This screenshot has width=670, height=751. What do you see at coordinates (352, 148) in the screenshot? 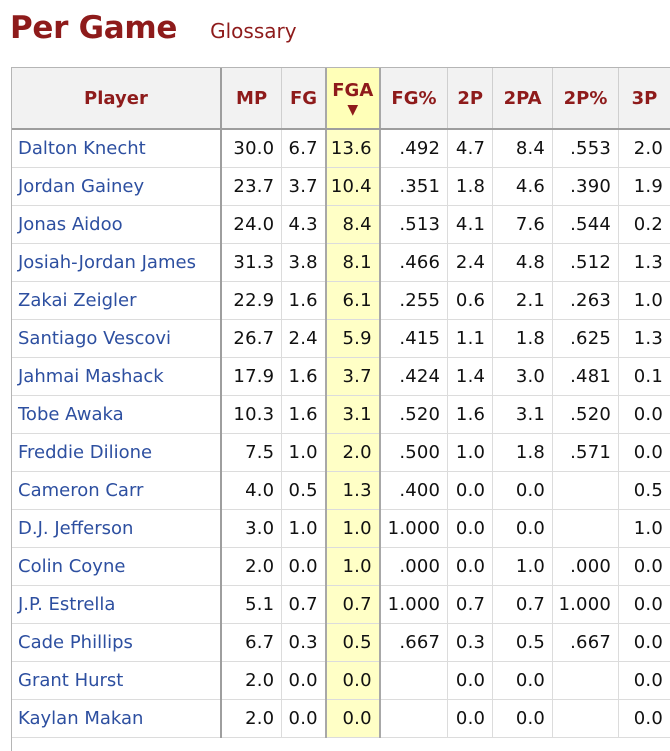
I see `cell-fga: 13.6` at bounding box center [352, 148].